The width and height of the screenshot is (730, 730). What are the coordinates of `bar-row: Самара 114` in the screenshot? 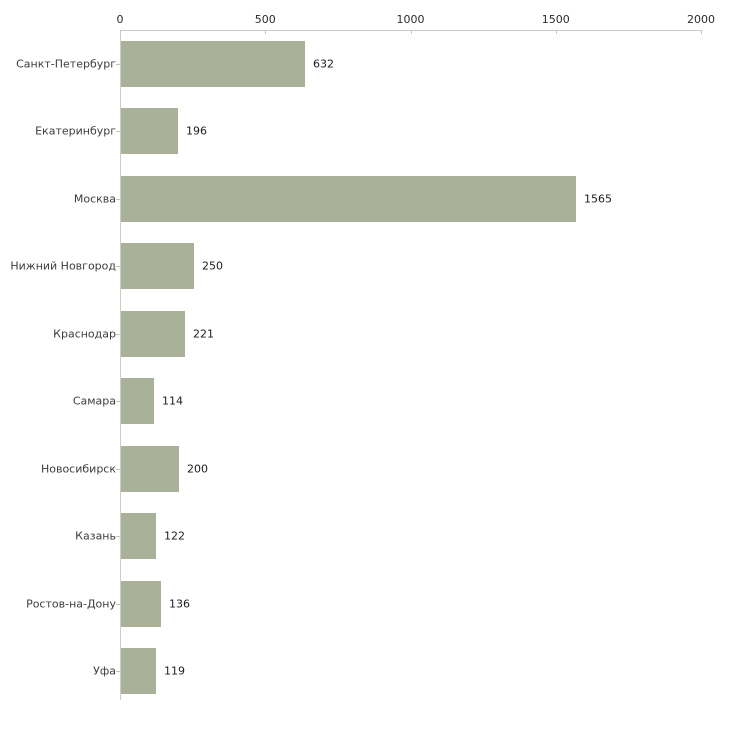 It's located at (365, 402).